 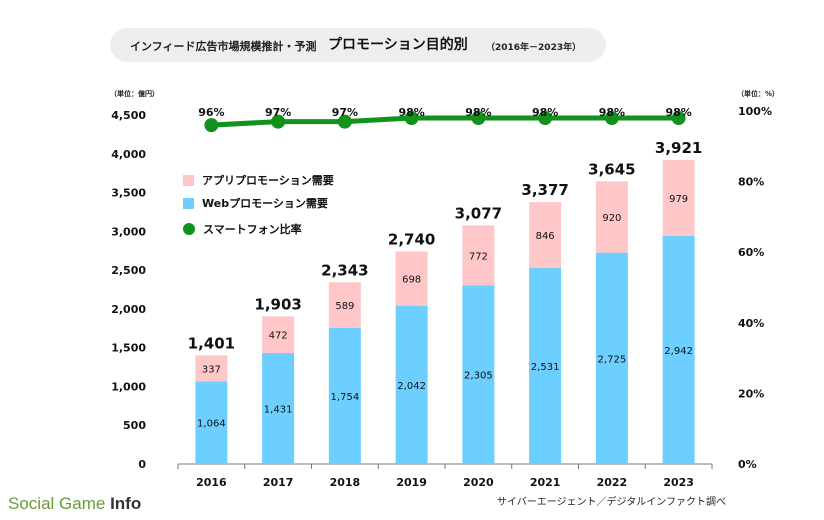 What do you see at coordinates (128, 231) in the screenshot?
I see `y-left-tick-label: 3,000` at bounding box center [128, 231].